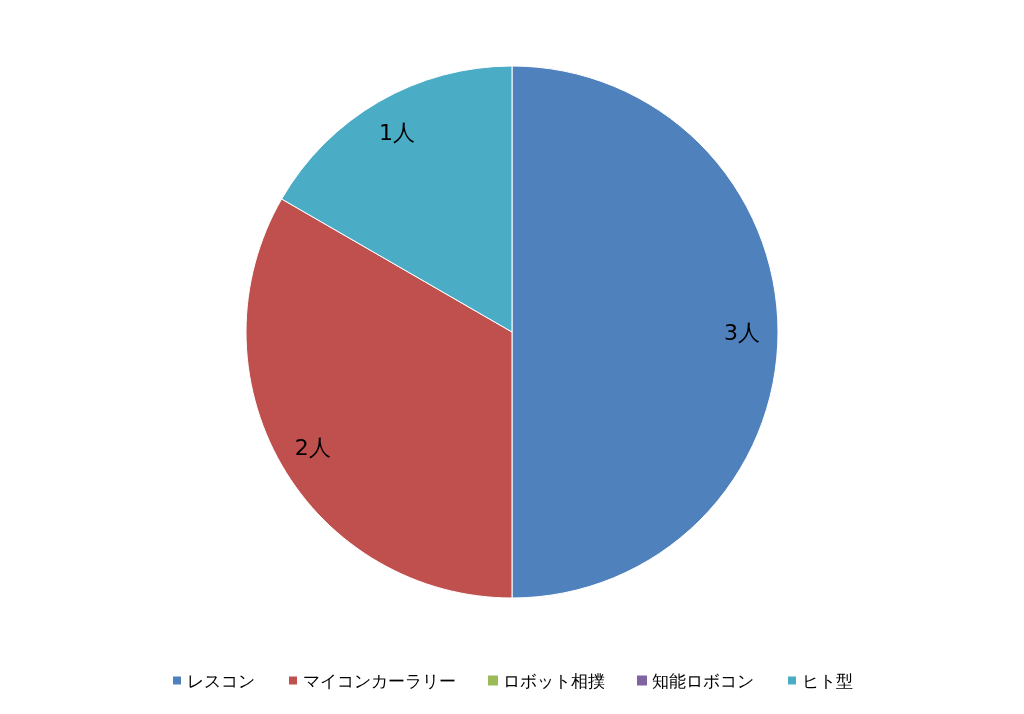 The width and height of the screenshot is (1024, 714). What do you see at coordinates (221, 680) in the screenshot?
I see `legend-label: レスコン` at bounding box center [221, 680].